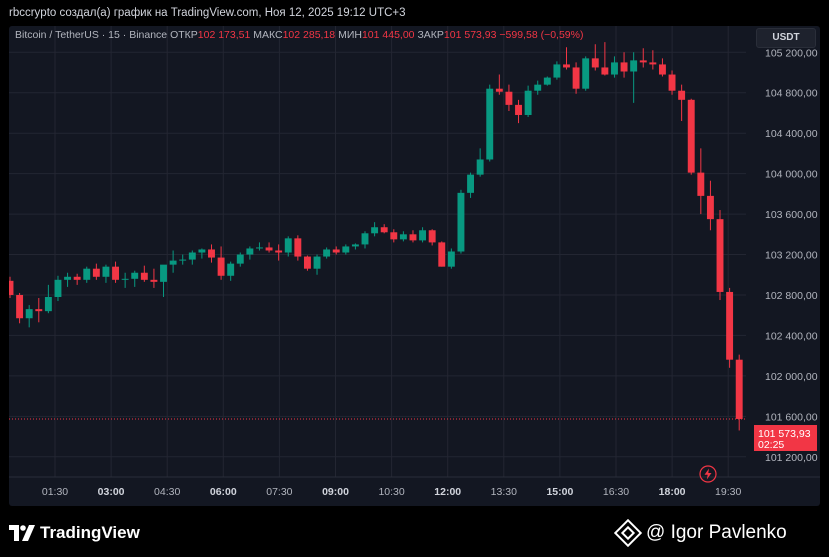  I want to click on high-value: 102 285,18, so click(309, 35).